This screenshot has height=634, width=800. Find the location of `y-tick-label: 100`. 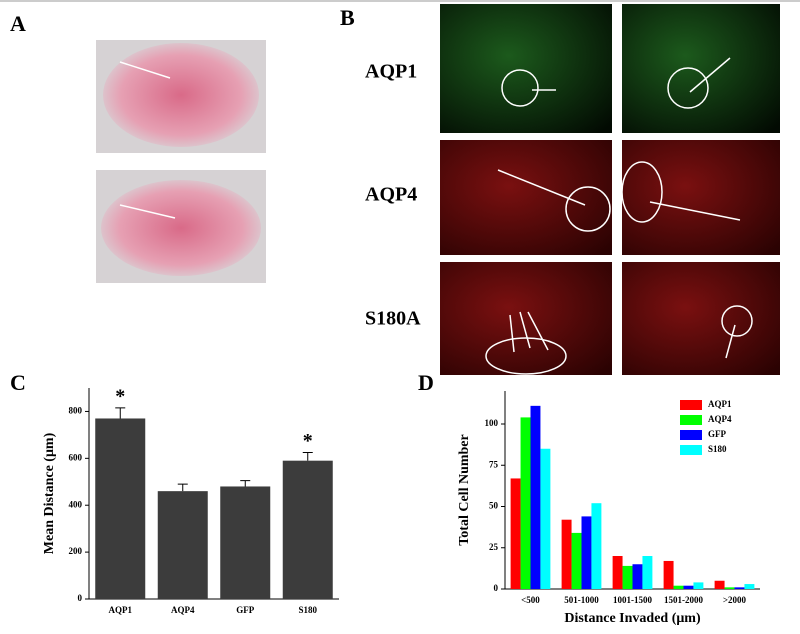

y-tick-label: 100 is located at coordinates (492, 423).